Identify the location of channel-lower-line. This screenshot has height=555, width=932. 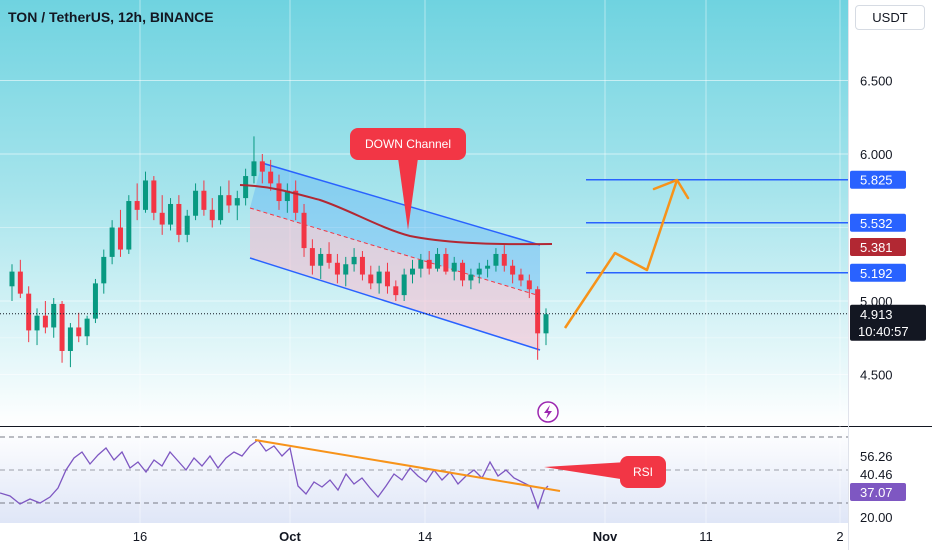
(395, 304).